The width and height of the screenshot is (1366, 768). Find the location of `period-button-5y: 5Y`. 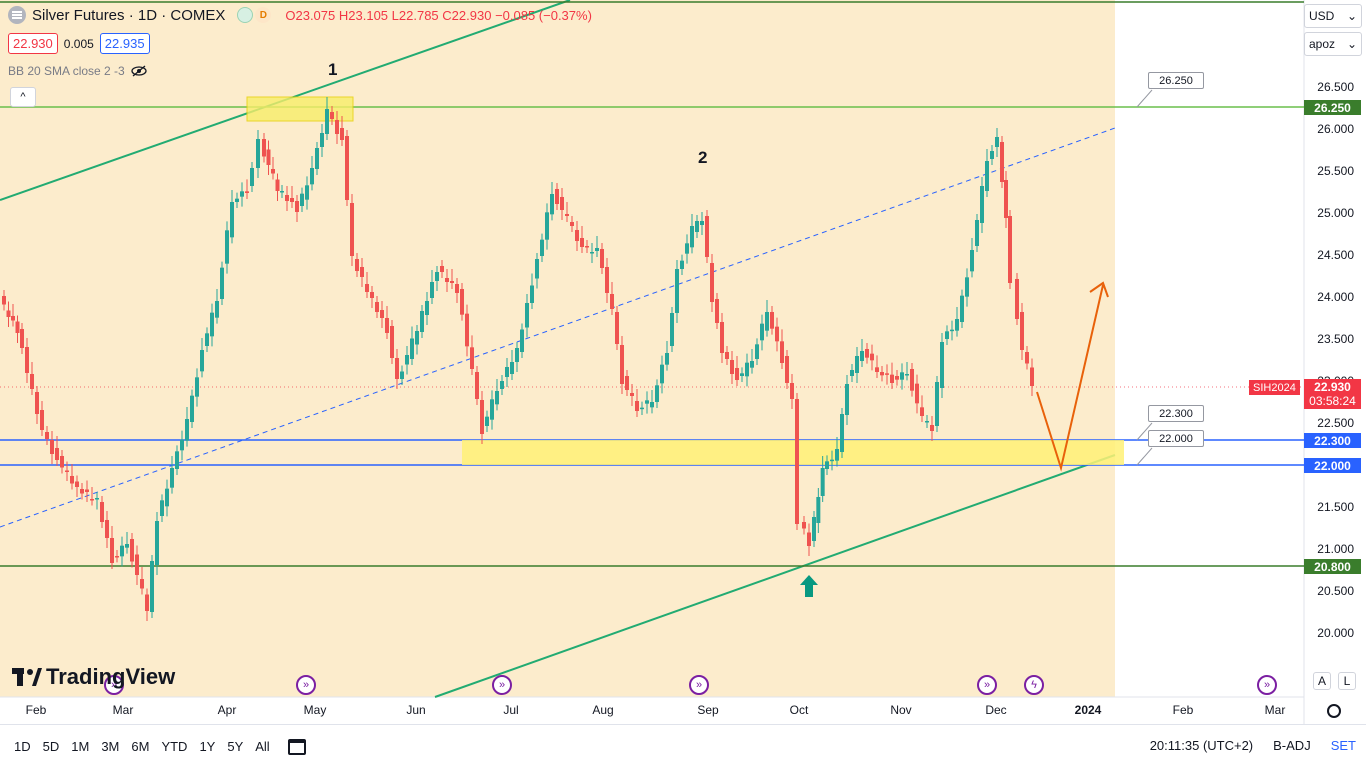

period-button-5y: 5Y is located at coordinates (235, 746).